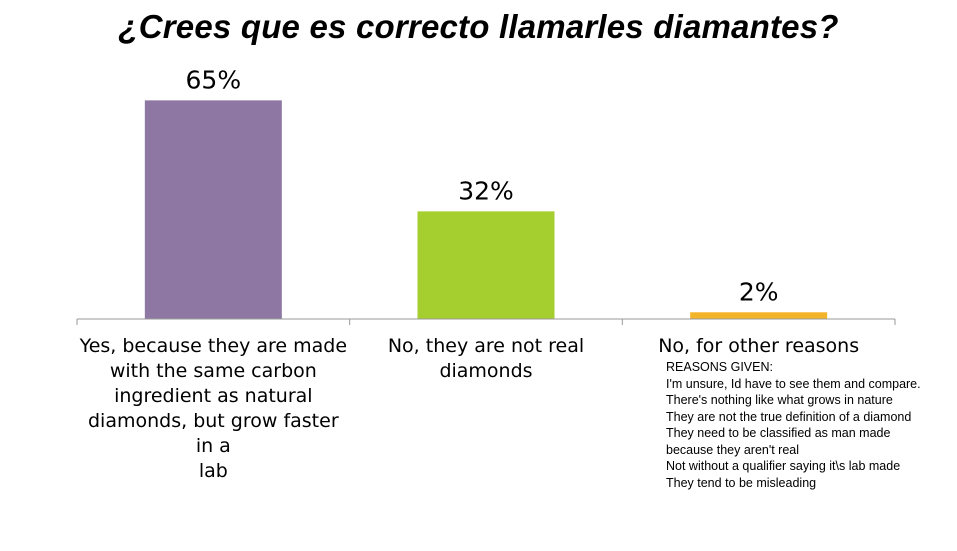 The width and height of the screenshot is (957, 551). Describe the element at coordinates (486, 371) in the screenshot. I see `category-label-line: diamonds` at that location.